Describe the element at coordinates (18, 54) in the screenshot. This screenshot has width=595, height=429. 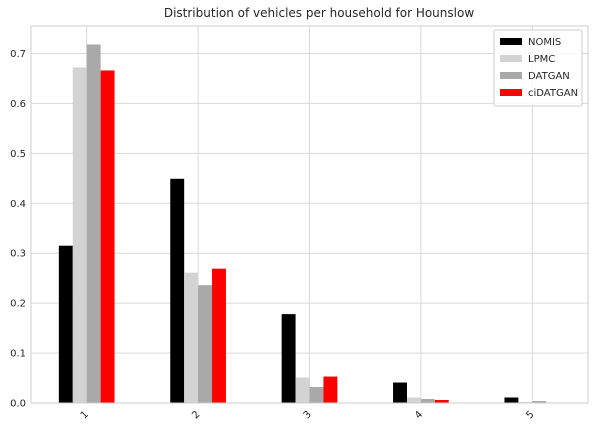
I see `y-tick-label: 0.7` at that location.